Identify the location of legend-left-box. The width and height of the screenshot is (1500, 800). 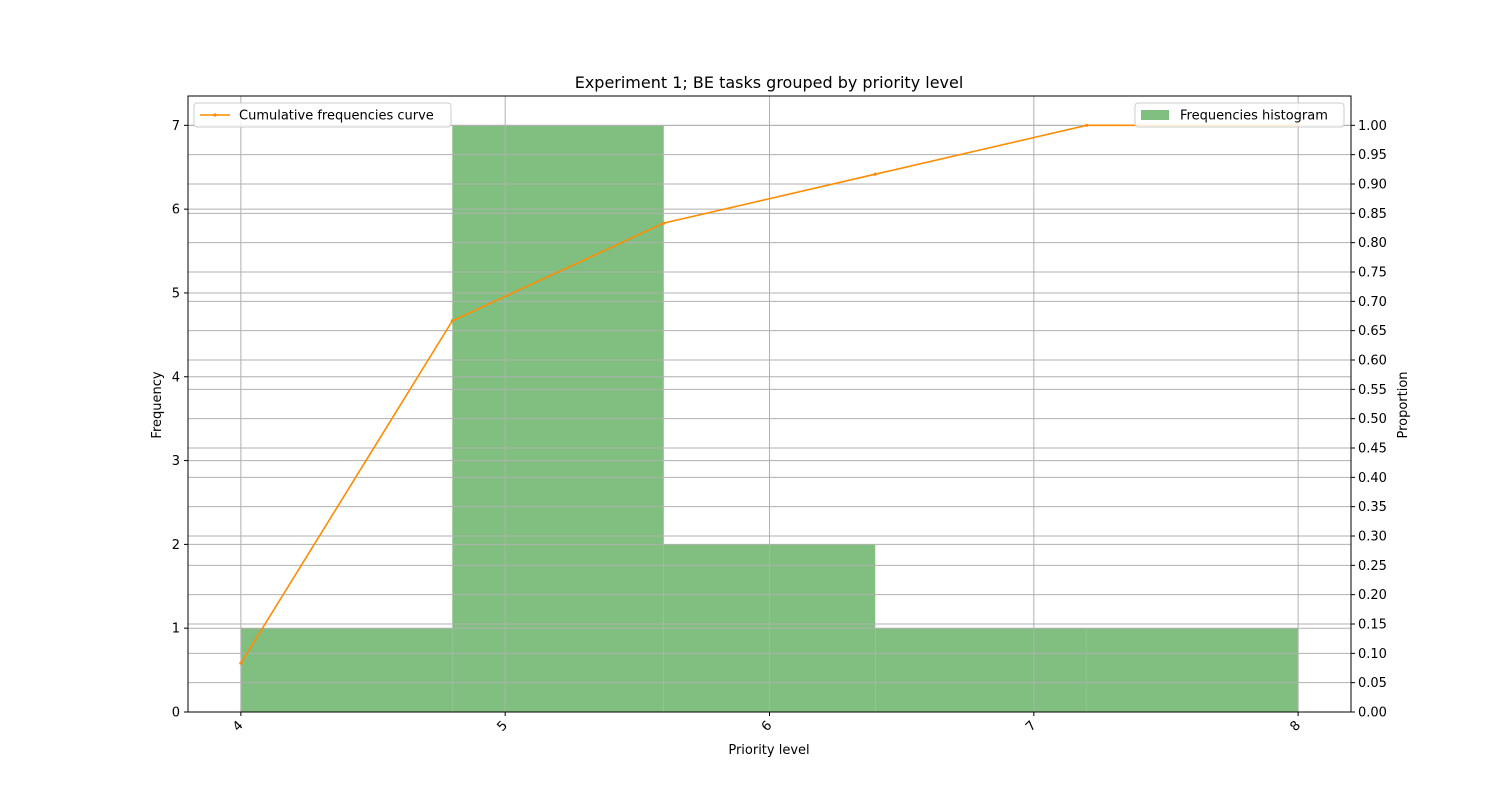
(322, 115).